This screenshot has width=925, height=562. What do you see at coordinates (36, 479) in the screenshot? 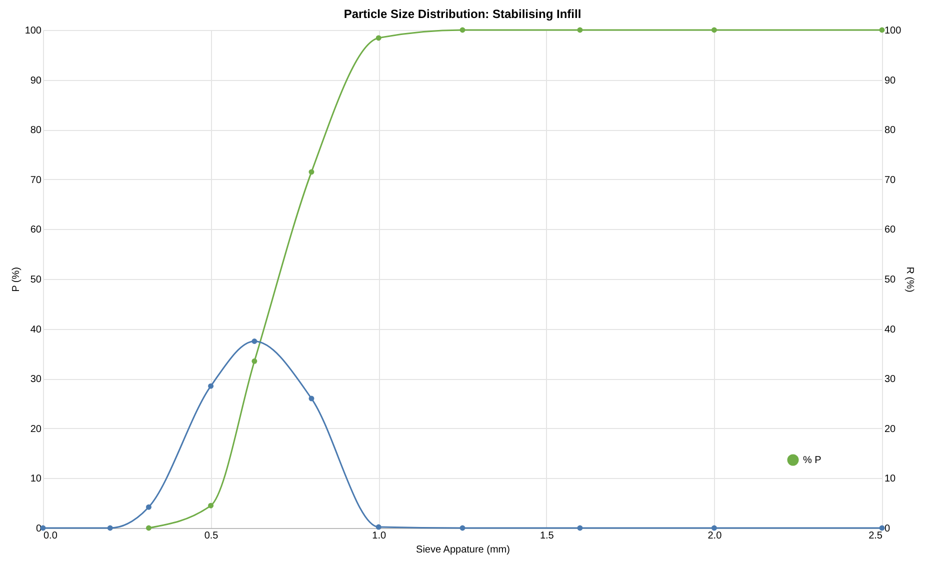
I see `y-tick-label: 10` at bounding box center [36, 479].